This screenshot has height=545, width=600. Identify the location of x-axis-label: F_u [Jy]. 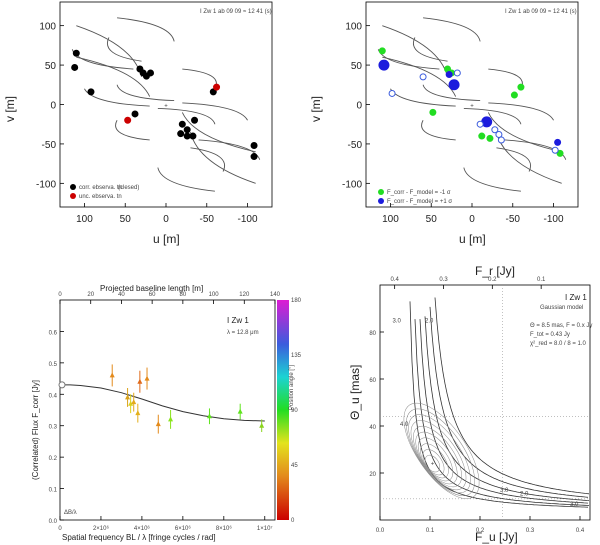
(496, 537).